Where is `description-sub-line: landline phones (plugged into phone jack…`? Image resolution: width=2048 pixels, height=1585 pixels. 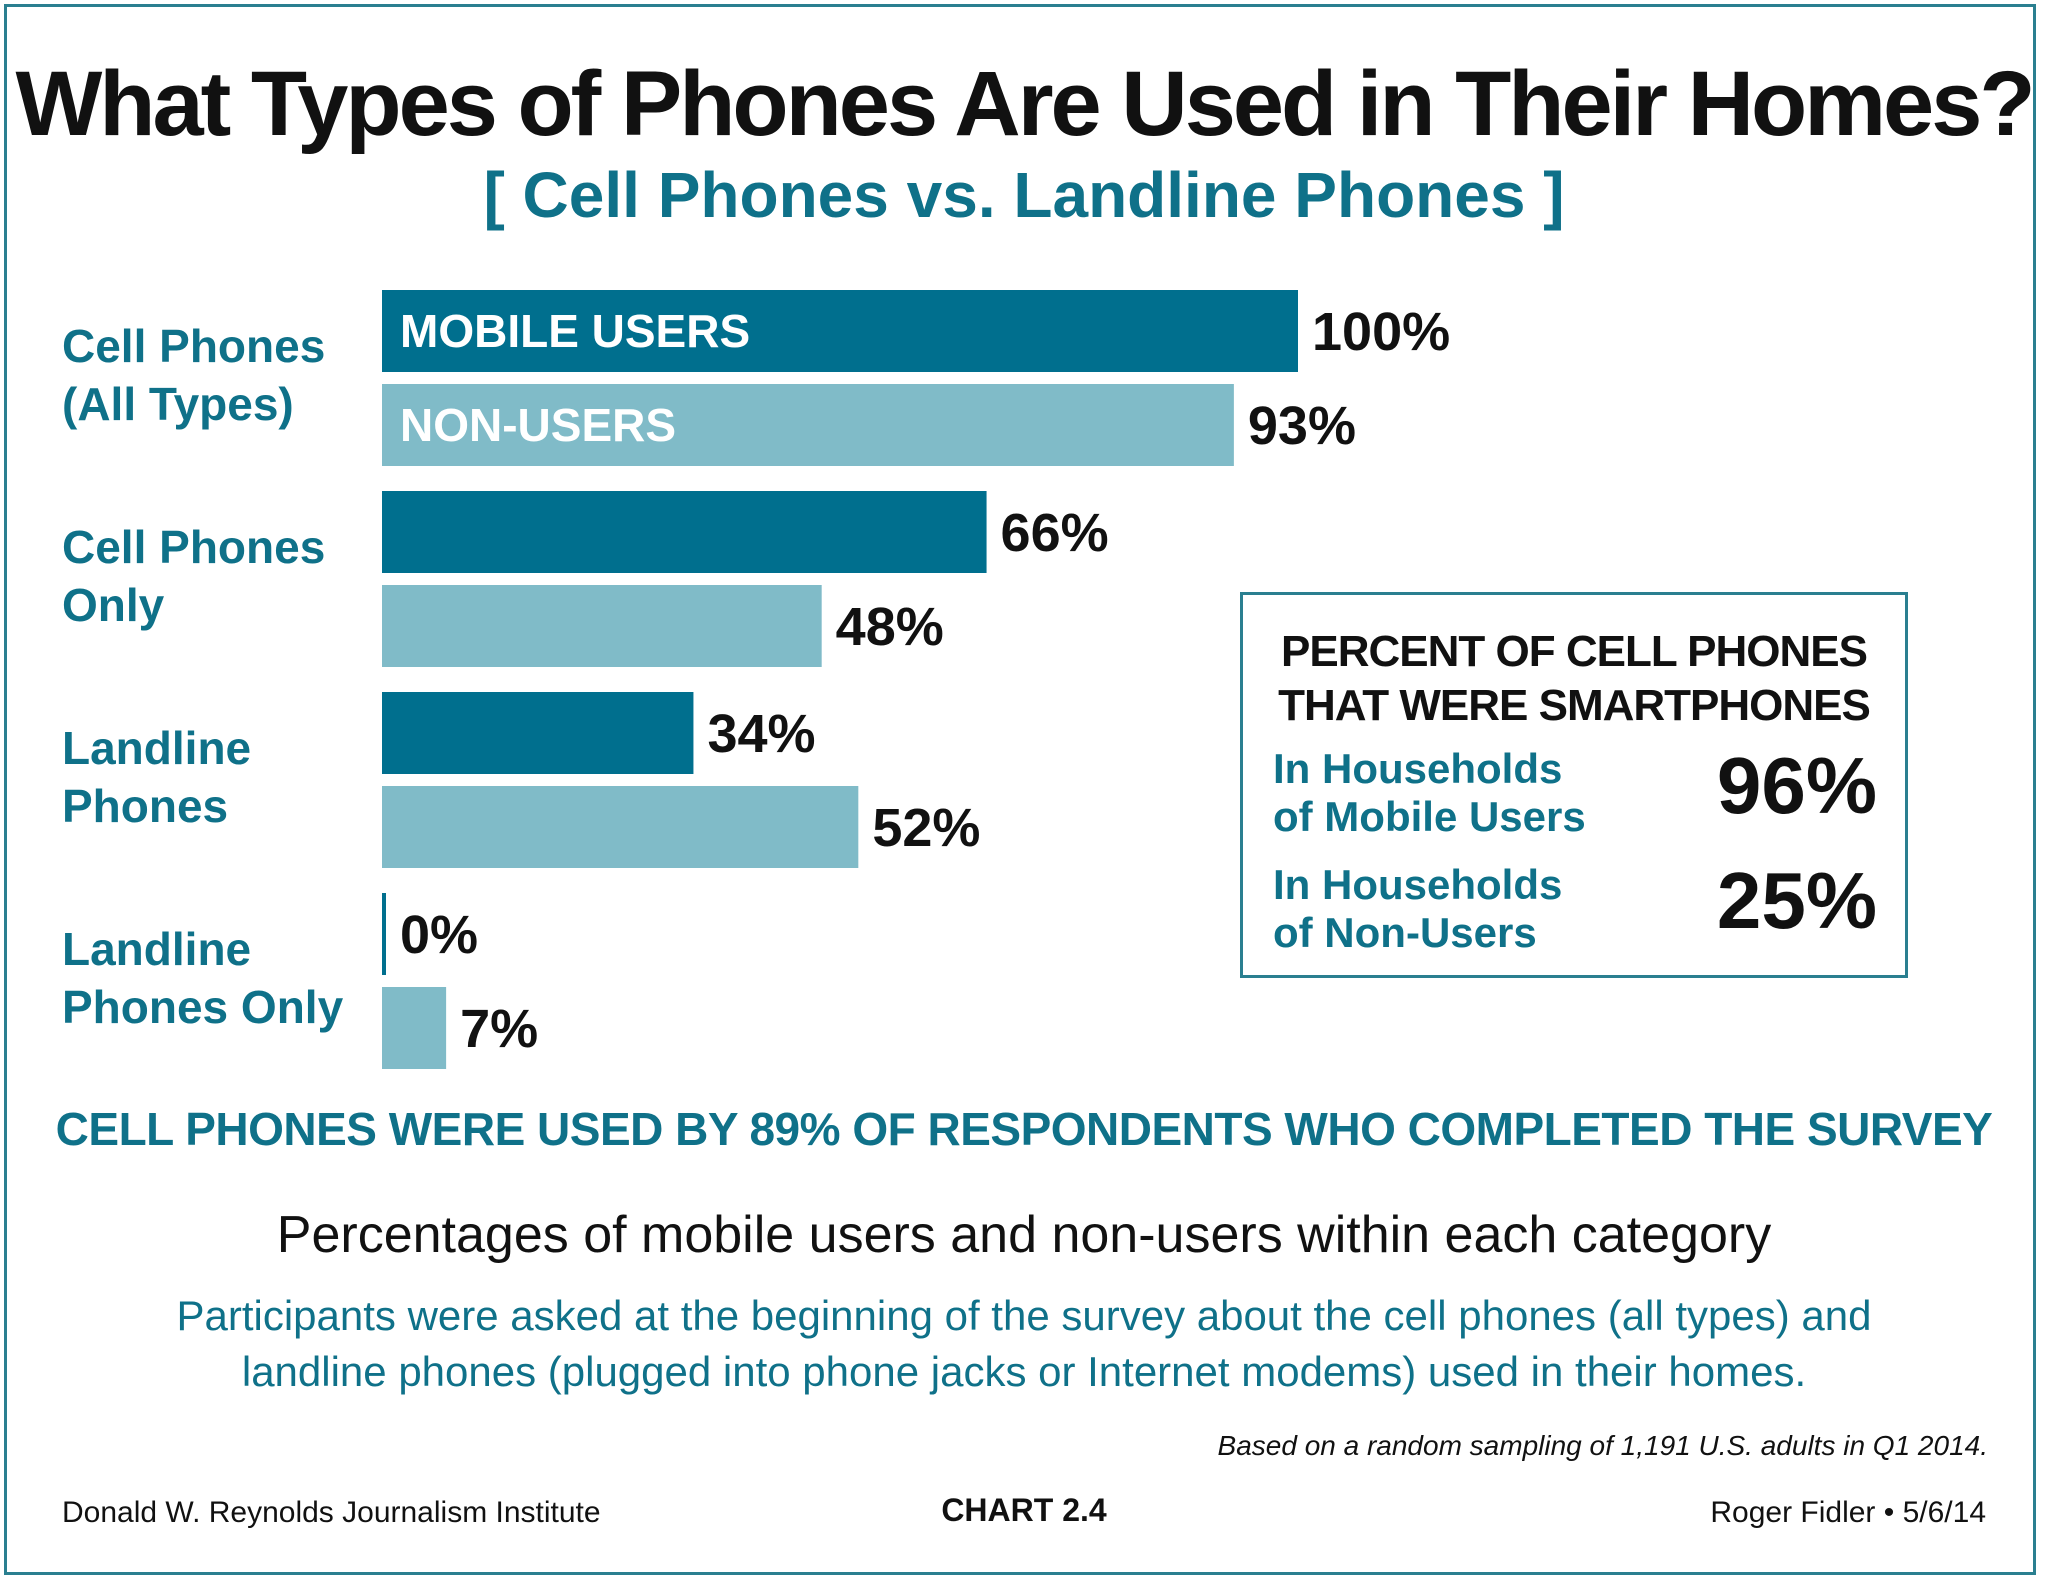
description-sub-line: landline phones (plugged into phone jack… is located at coordinates (1024, 1371).